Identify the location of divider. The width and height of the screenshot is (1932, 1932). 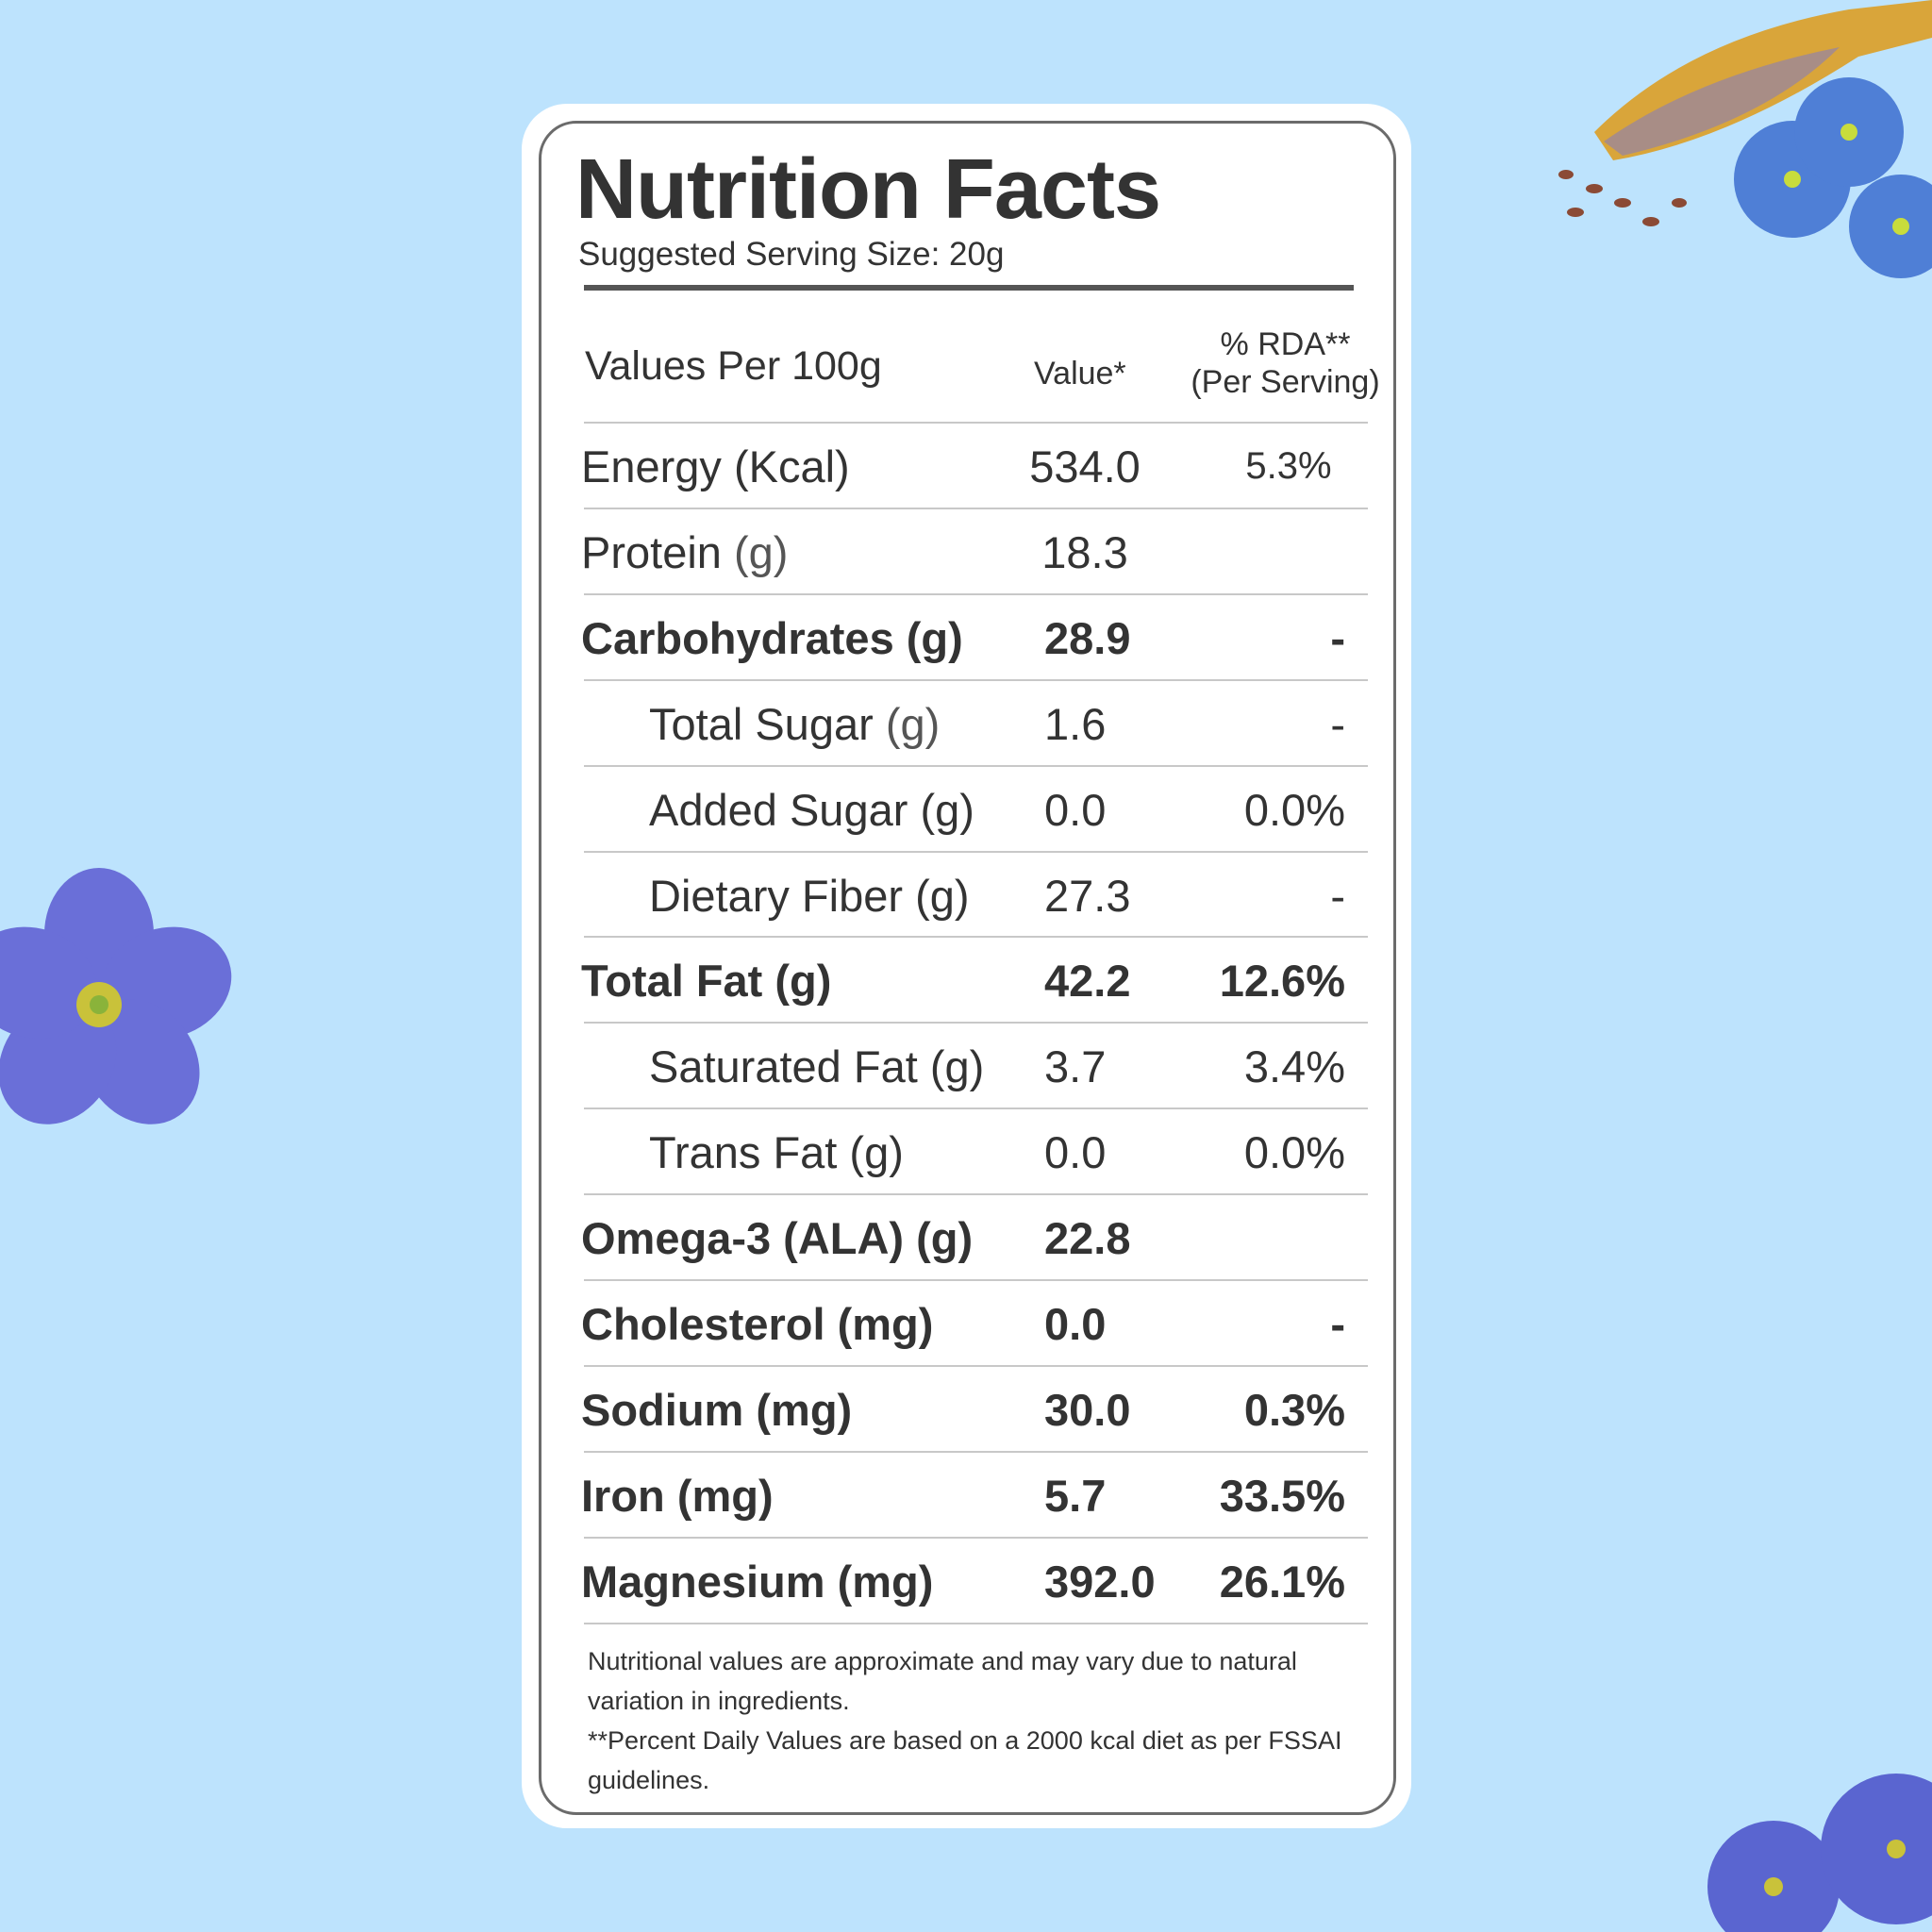
(969, 288).